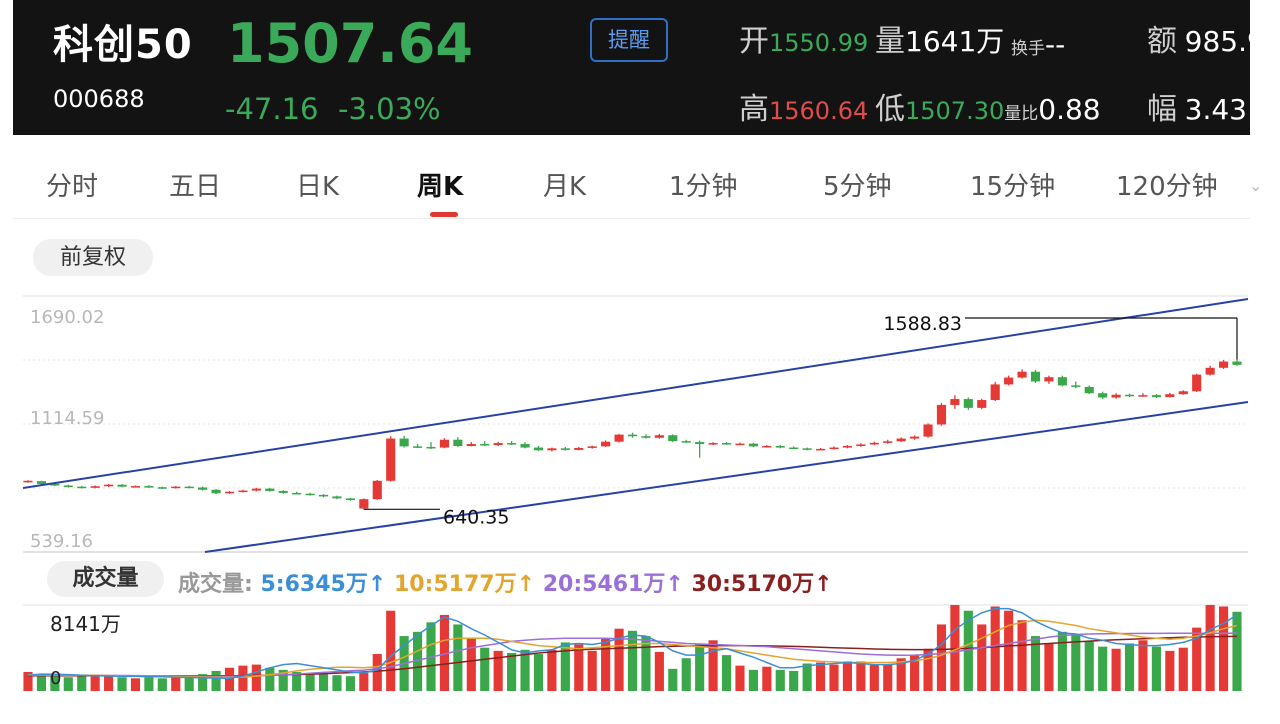  Describe the element at coordinates (819, 111) in the screenshot. I see `high-value: 1560.64` at that location.